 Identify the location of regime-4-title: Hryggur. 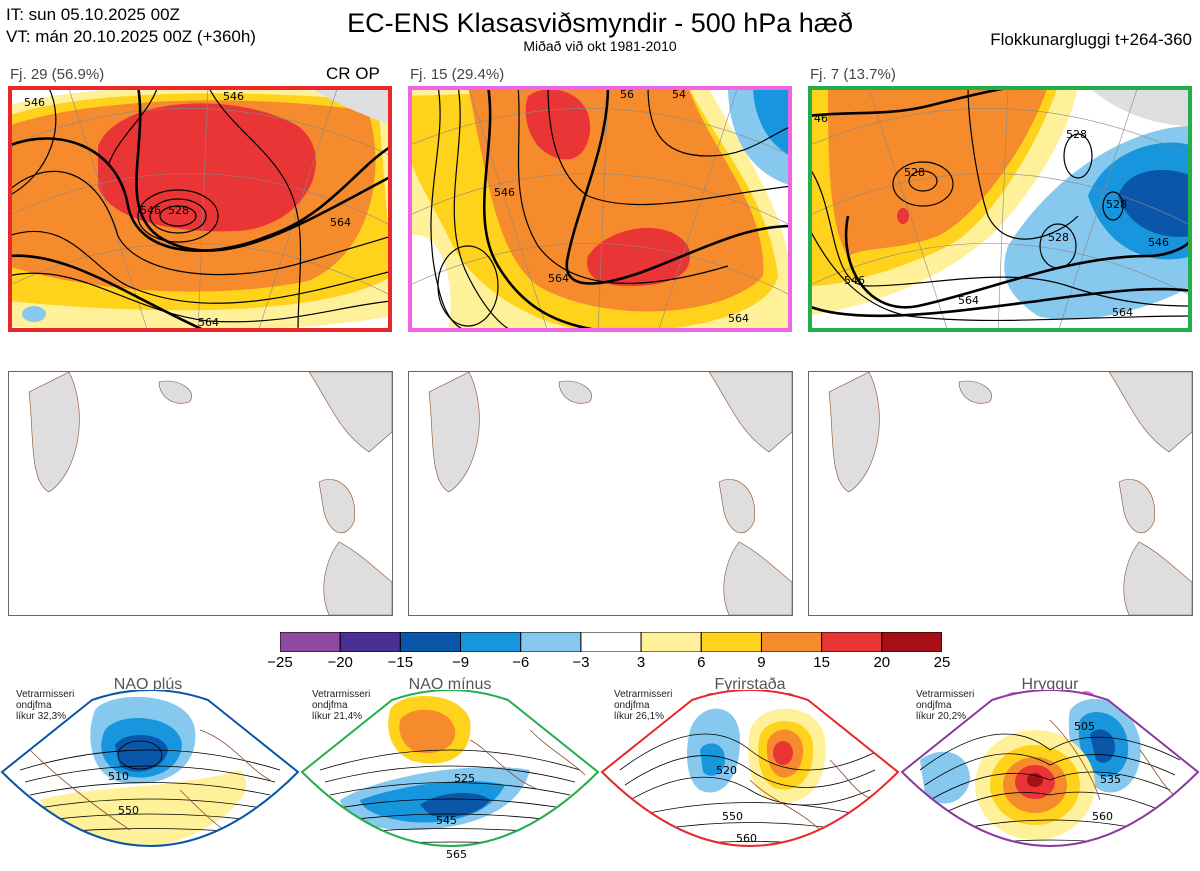
(1050, 684).